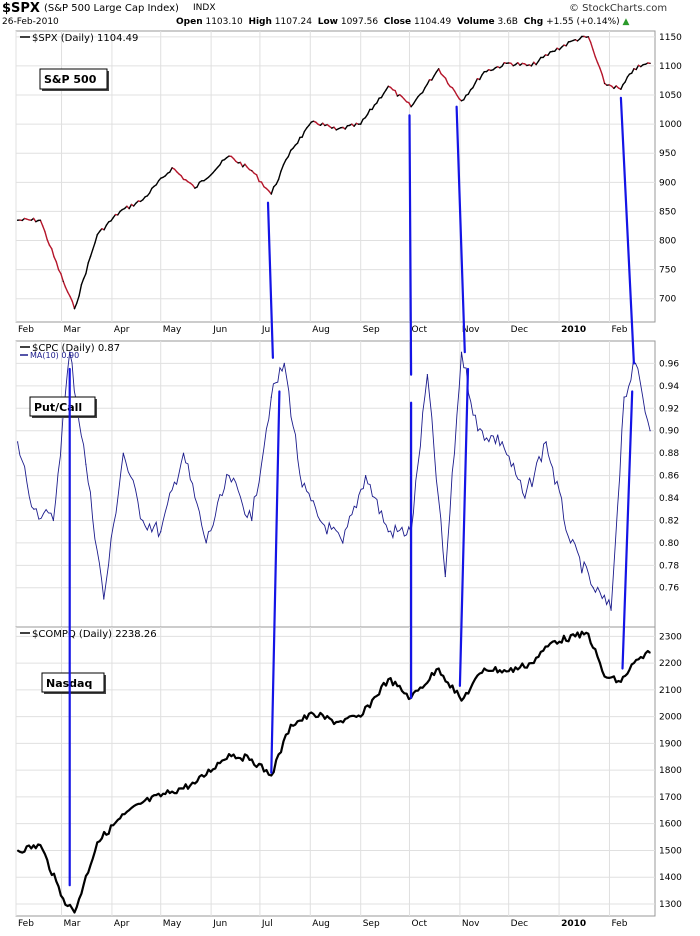 The image size is (700, 936). What do you see at coordinates (371, 924) in the screenshot?
I see `x-tick-label: Sep` at bounding box center [371, 924].